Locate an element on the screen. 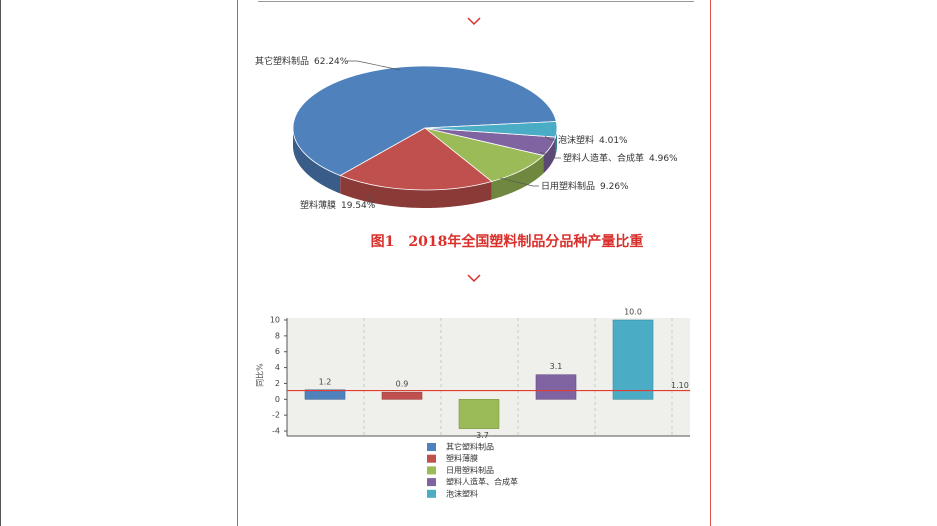  value-label: -3.7 is located at coordinates (481, 435).